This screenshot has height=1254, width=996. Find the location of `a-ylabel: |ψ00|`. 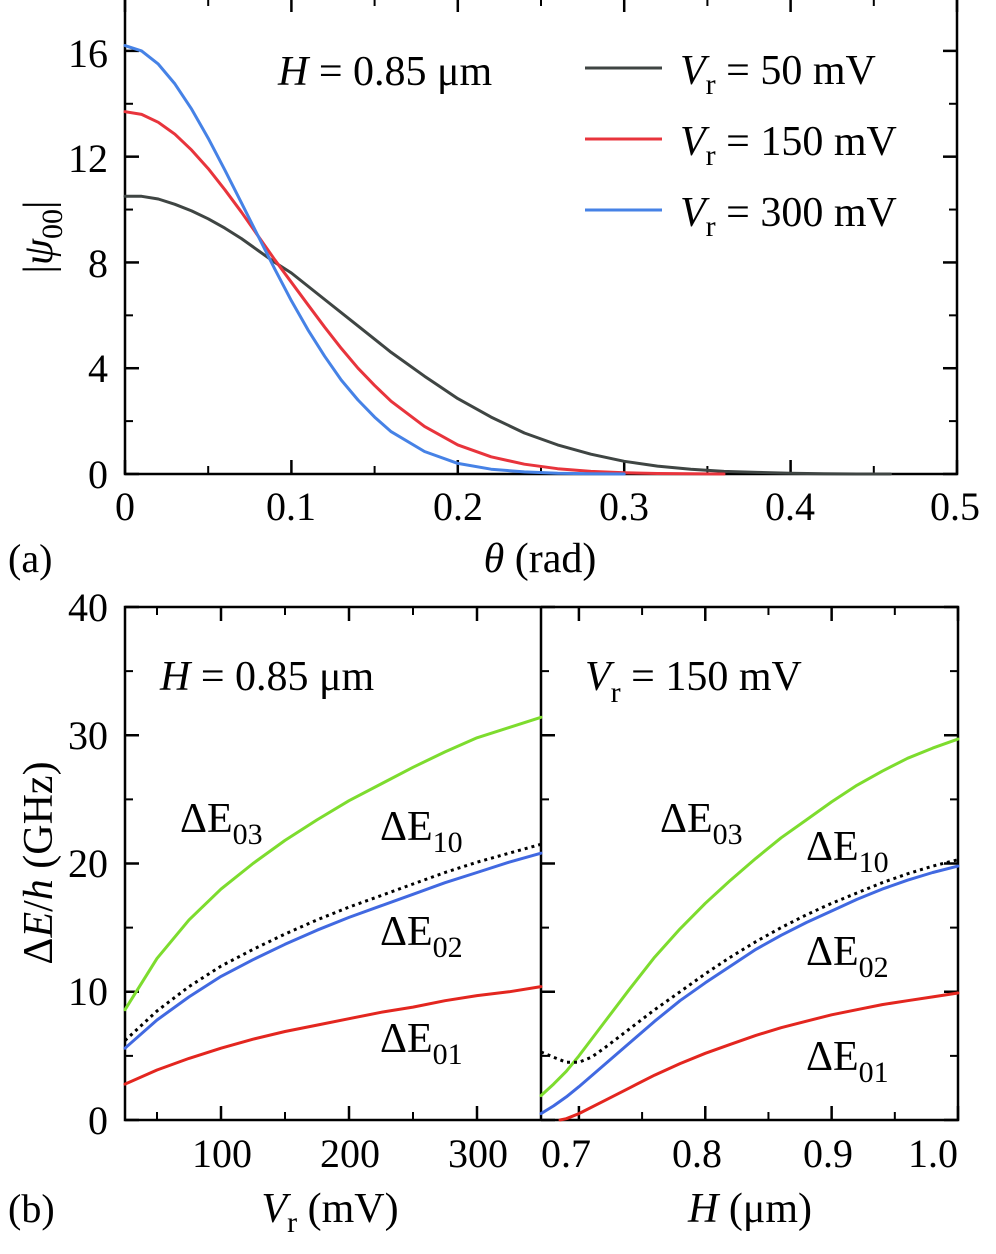

a-ylabel: |ψ00| is located at coordinates (42, 237).